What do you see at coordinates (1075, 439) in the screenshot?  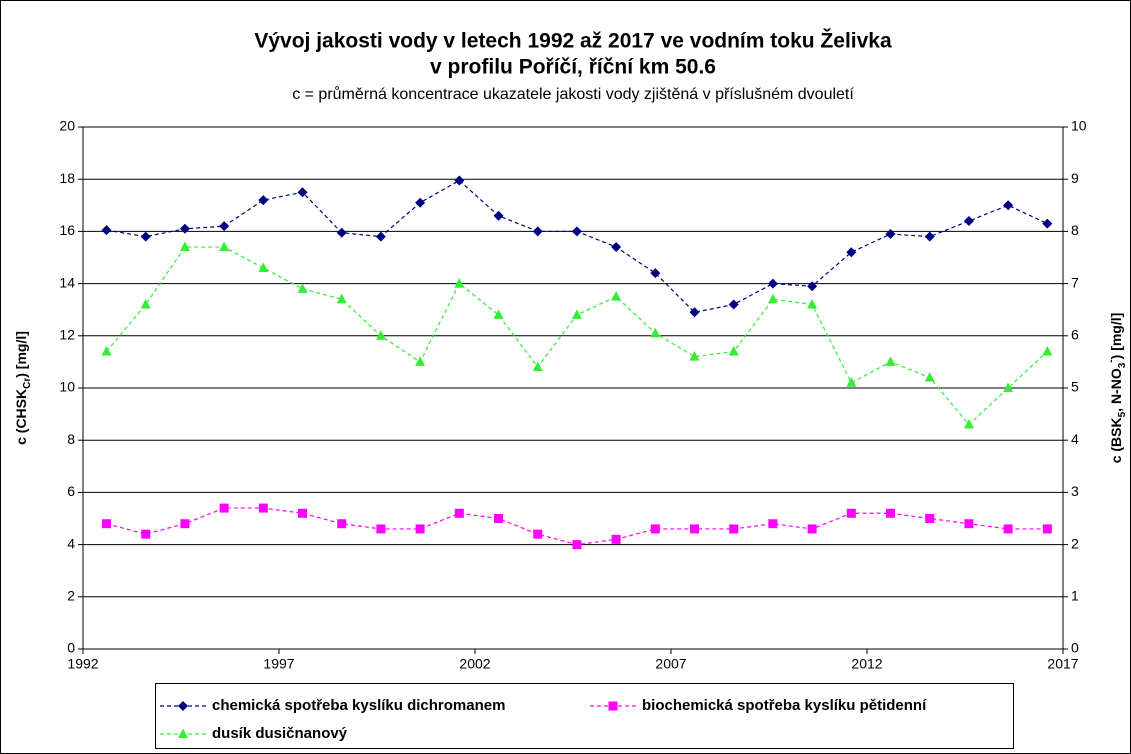 I see `y2-tick-label: 4` at bounding box center [1075, 439].